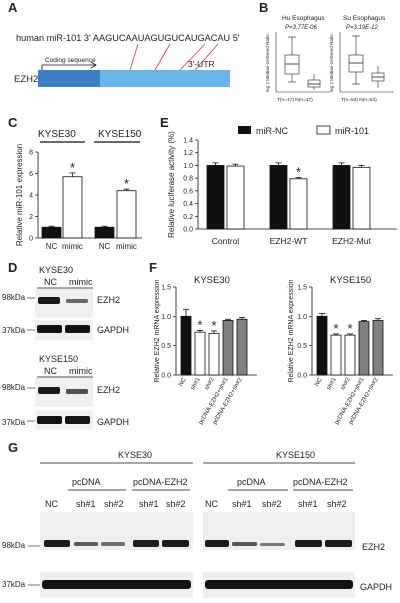 The height and width of the screenshot is (603, 400). What do you see at coordinates (58, 359) in the screenshot?
I see `blot-d-cell-kyse150: KYSE150` at bounding box center [58, 359].